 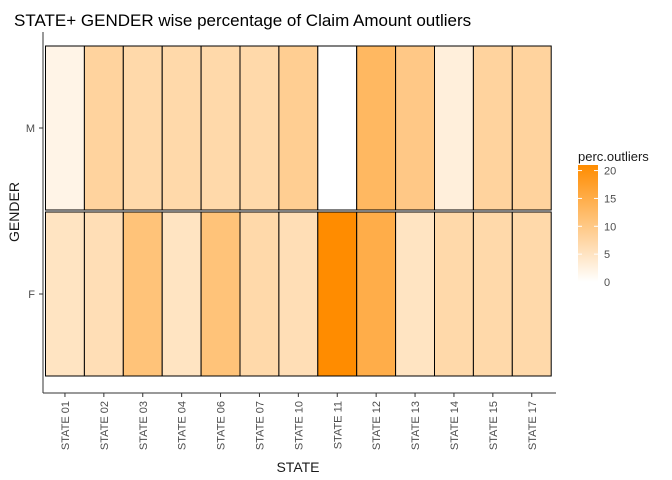 I want to click on legend-colorbar, so click(x=588, y=223).